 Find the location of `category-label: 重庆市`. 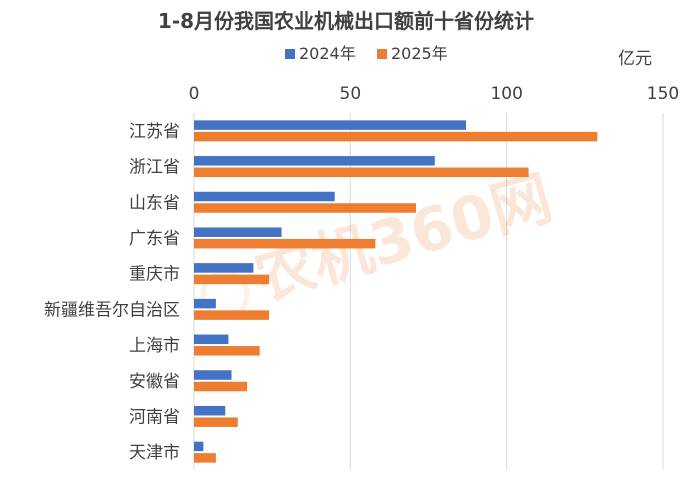

category-label: 重庆市 is located at coordinates (154, 275).